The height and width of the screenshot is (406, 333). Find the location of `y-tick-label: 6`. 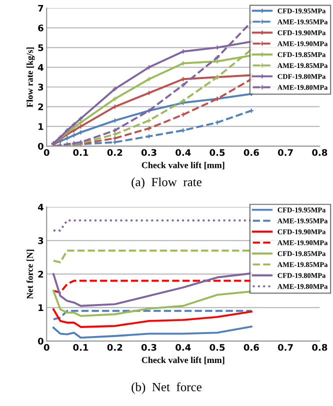

y-tick-label: 6 is located at coordinates (41, 28).